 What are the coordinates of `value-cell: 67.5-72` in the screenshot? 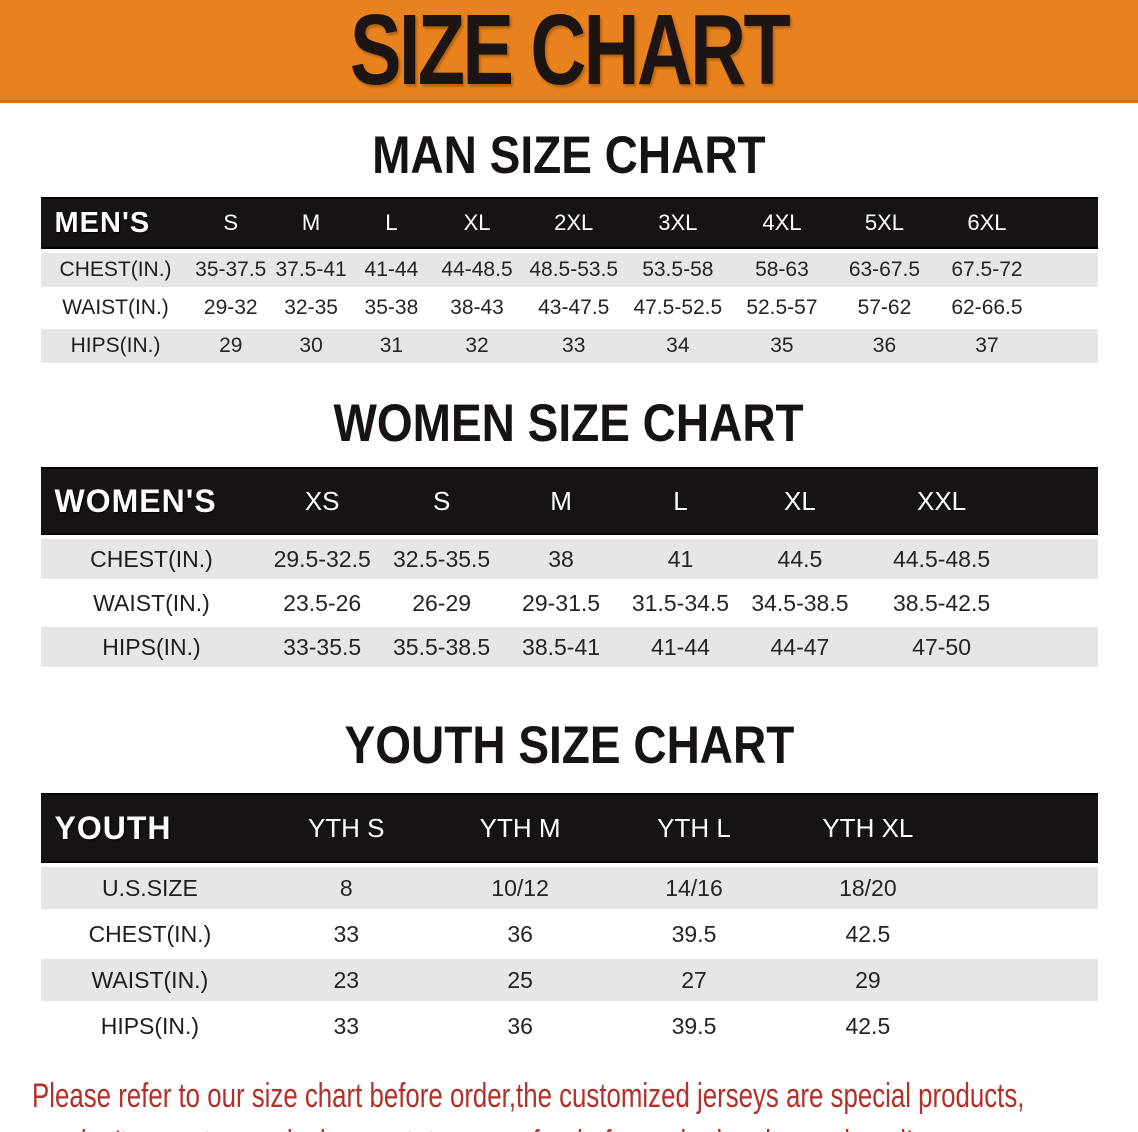 It's located at (987, 270).